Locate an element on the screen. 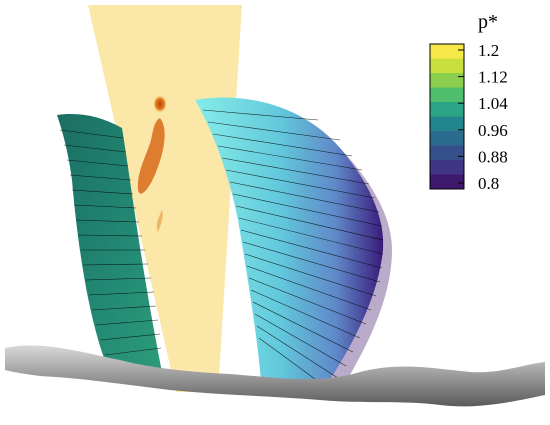 Image resolution: width=550 pixels, height=425 pixels. colorbar-tick-label: 0.8 is located at coordinates (488, 183).